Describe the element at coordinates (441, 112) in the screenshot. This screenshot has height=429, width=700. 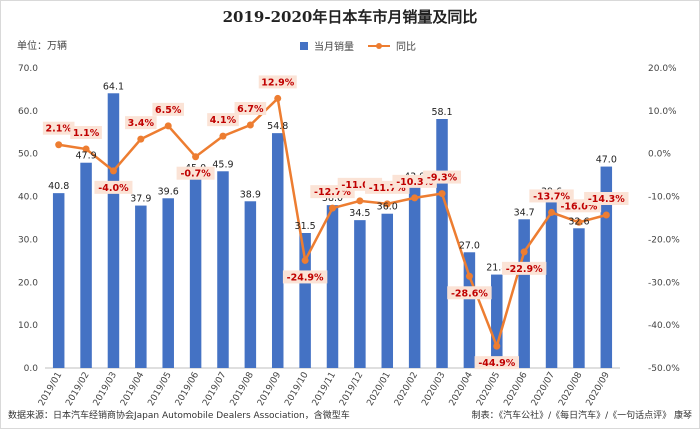
I see `bar-value-label: 58.1` at that location.